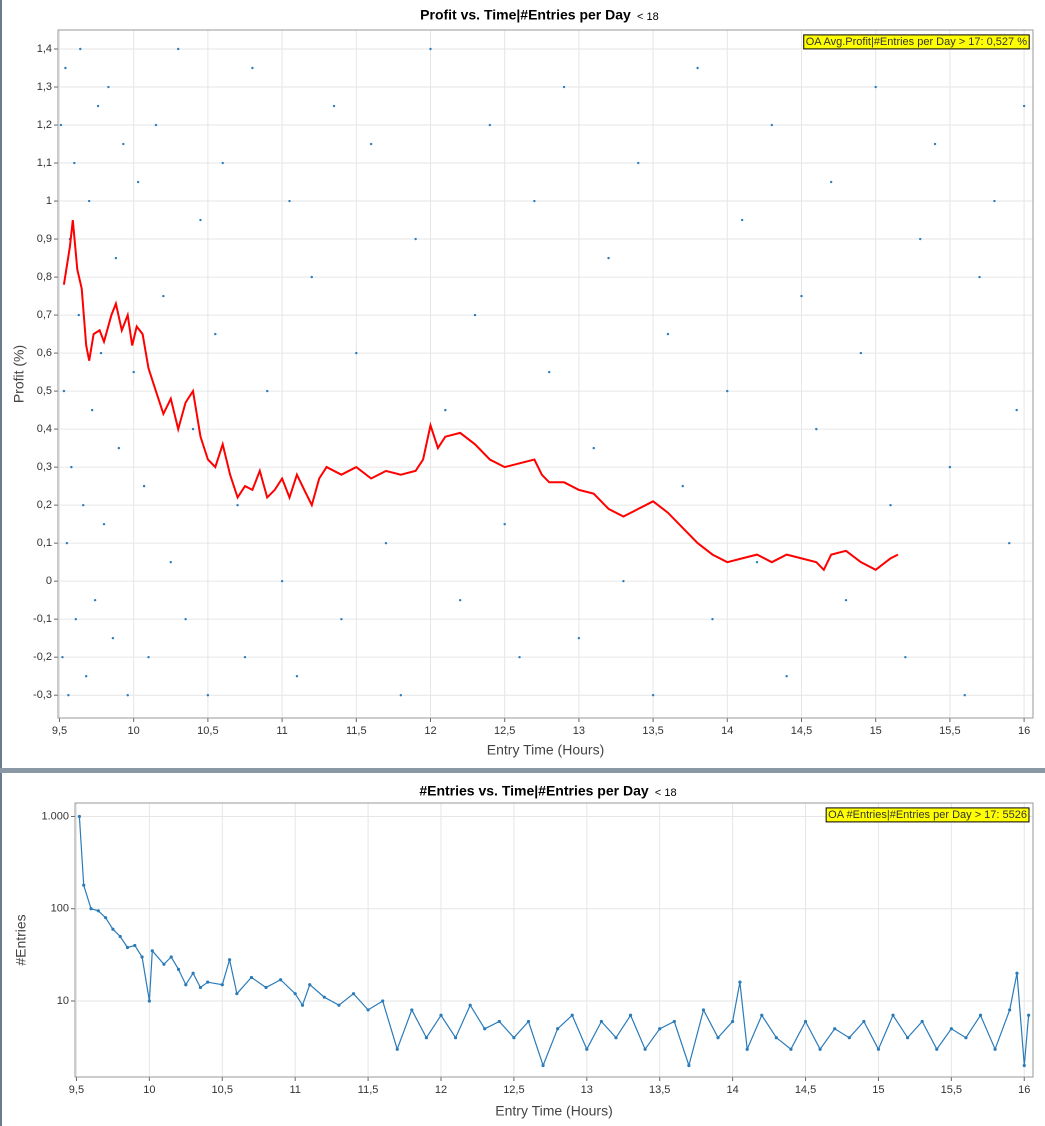  What do you see at coordinates (55, 816) in the screenshot?
I see `y-tick-label: 1.000` at bounding box center [55, 816].